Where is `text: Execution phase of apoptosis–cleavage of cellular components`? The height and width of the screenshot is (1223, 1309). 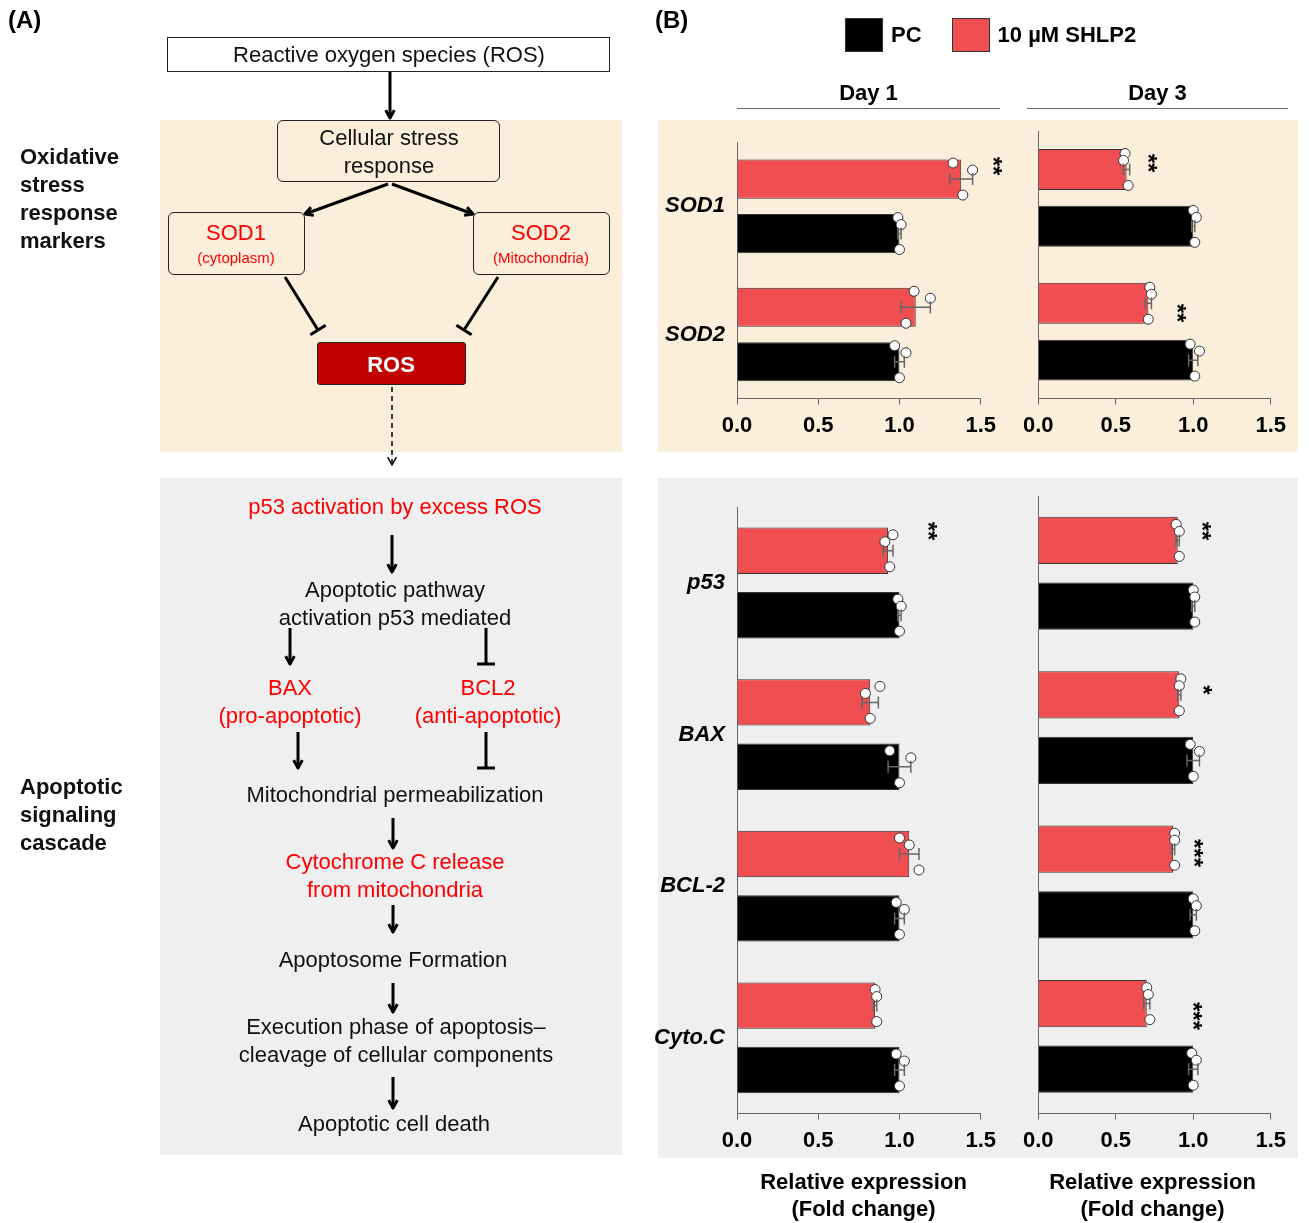 text: Execution phase of apoptosis–cleavage of cellular components is located at coordinates (396, 1041).